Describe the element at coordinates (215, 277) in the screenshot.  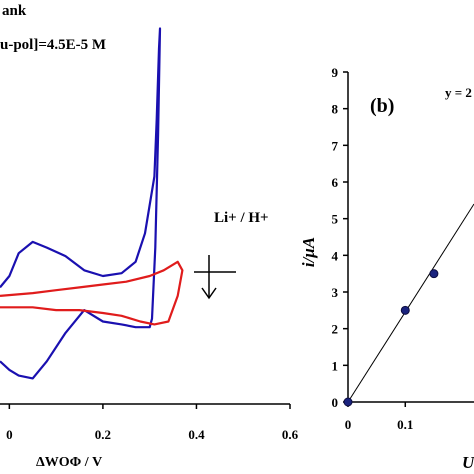
I see `direction-arrow-icon` at that location.